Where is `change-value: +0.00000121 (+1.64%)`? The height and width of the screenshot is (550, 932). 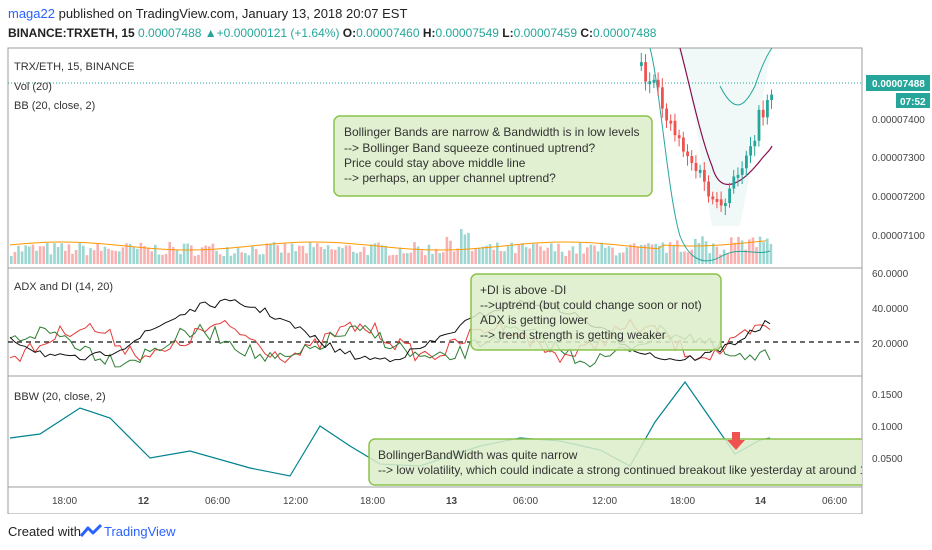
change-value: +0.00000121 (+1.64%) is located at coordinates (278, 33).